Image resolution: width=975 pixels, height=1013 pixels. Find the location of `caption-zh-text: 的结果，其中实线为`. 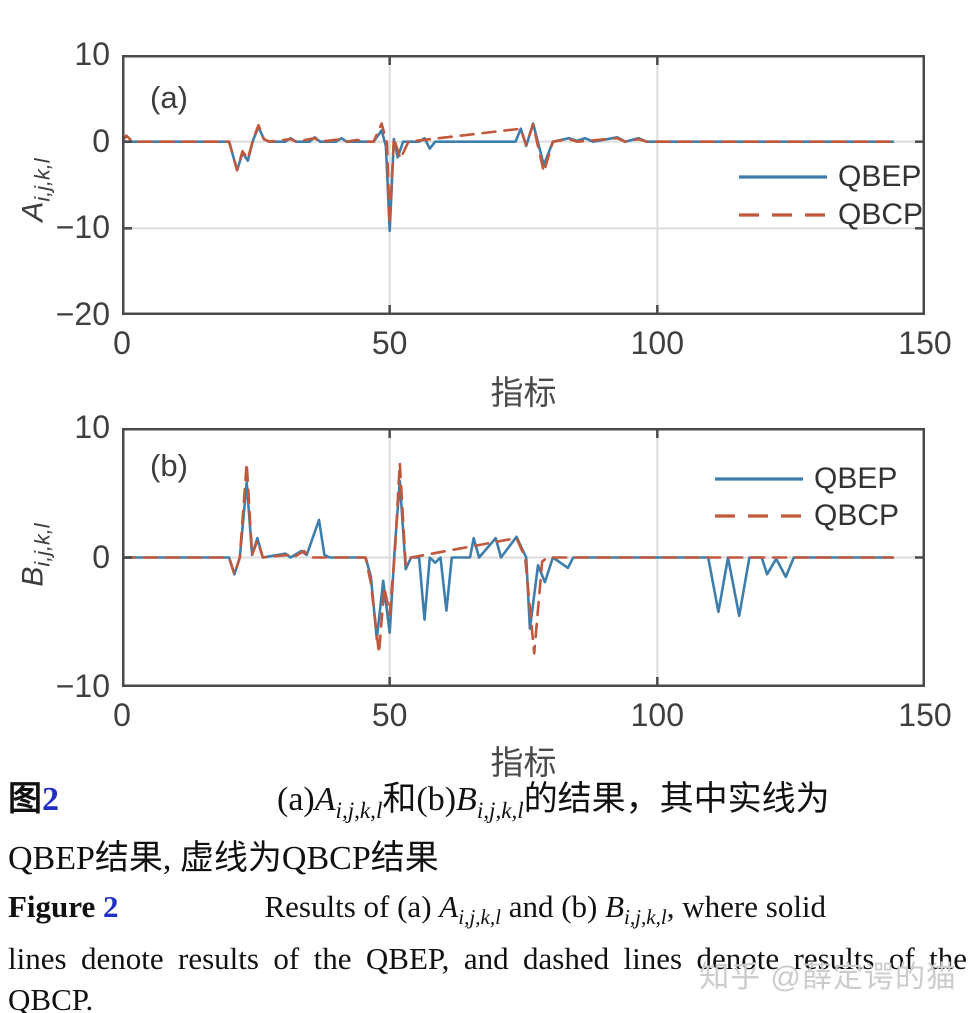

caption-zh-text: 的结果，其中实线为 is located at coordinates (676, 799).